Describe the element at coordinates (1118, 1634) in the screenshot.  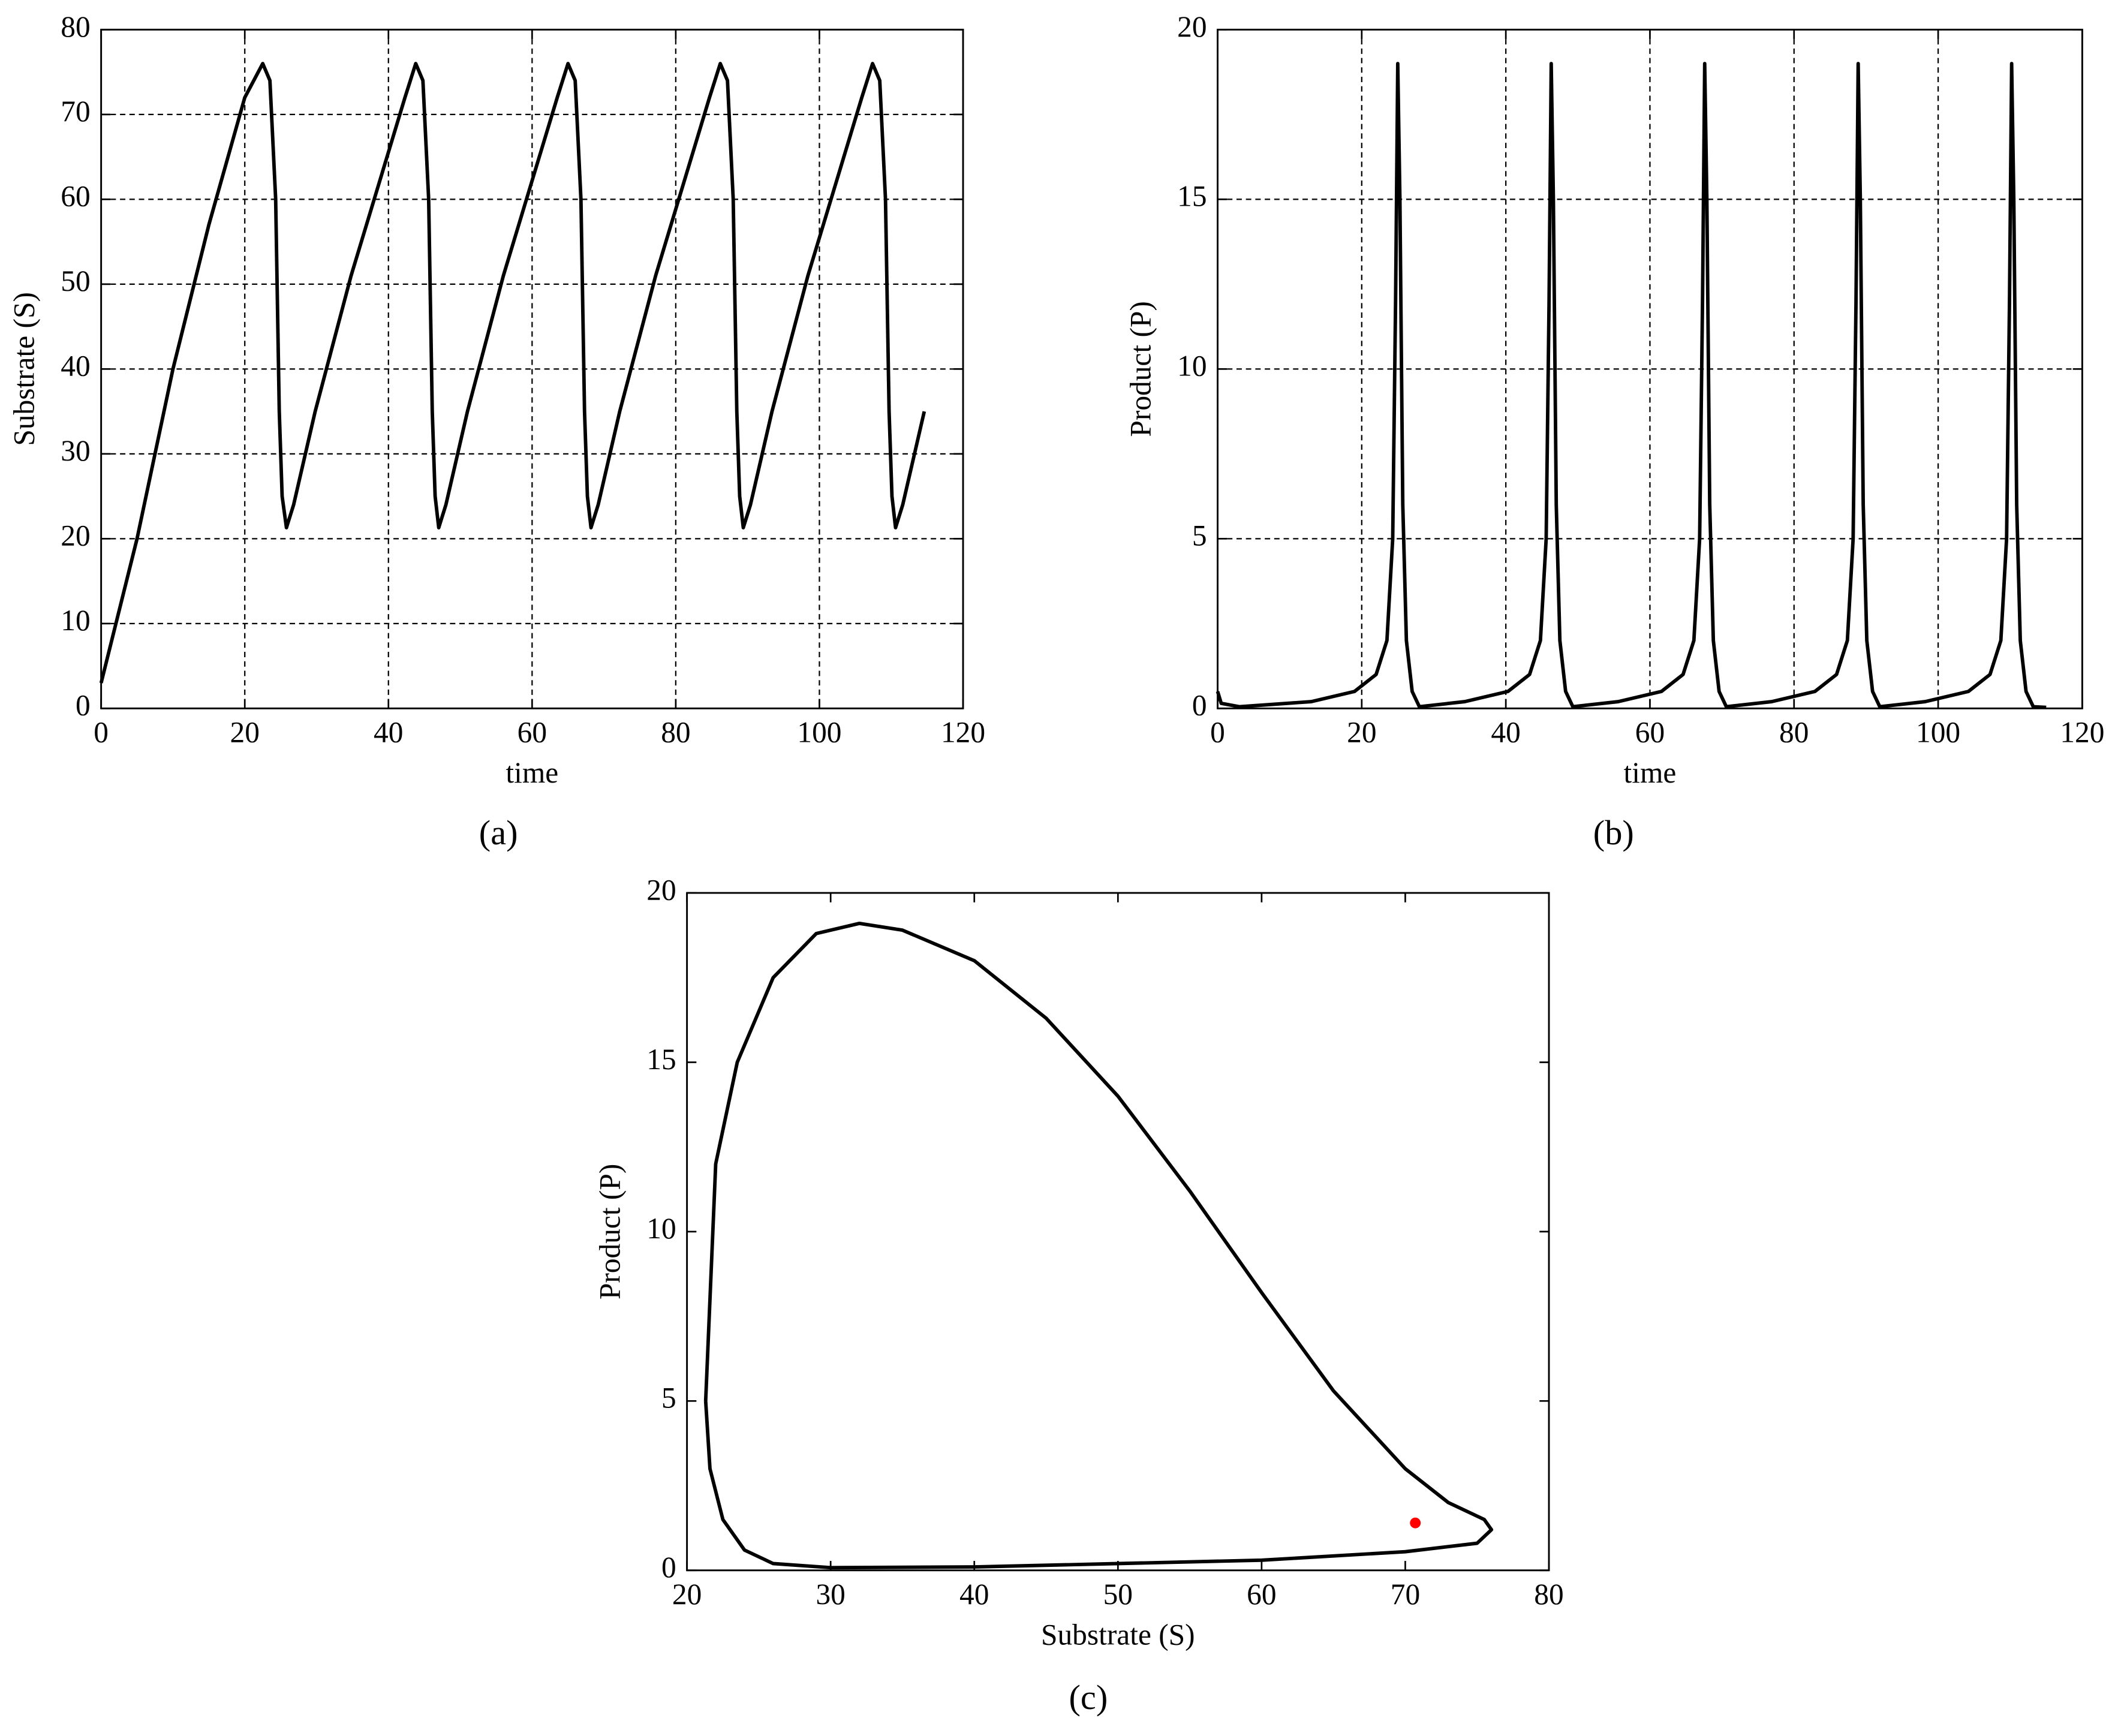
I see `x-axis-label: Substrate (S)` at that location.